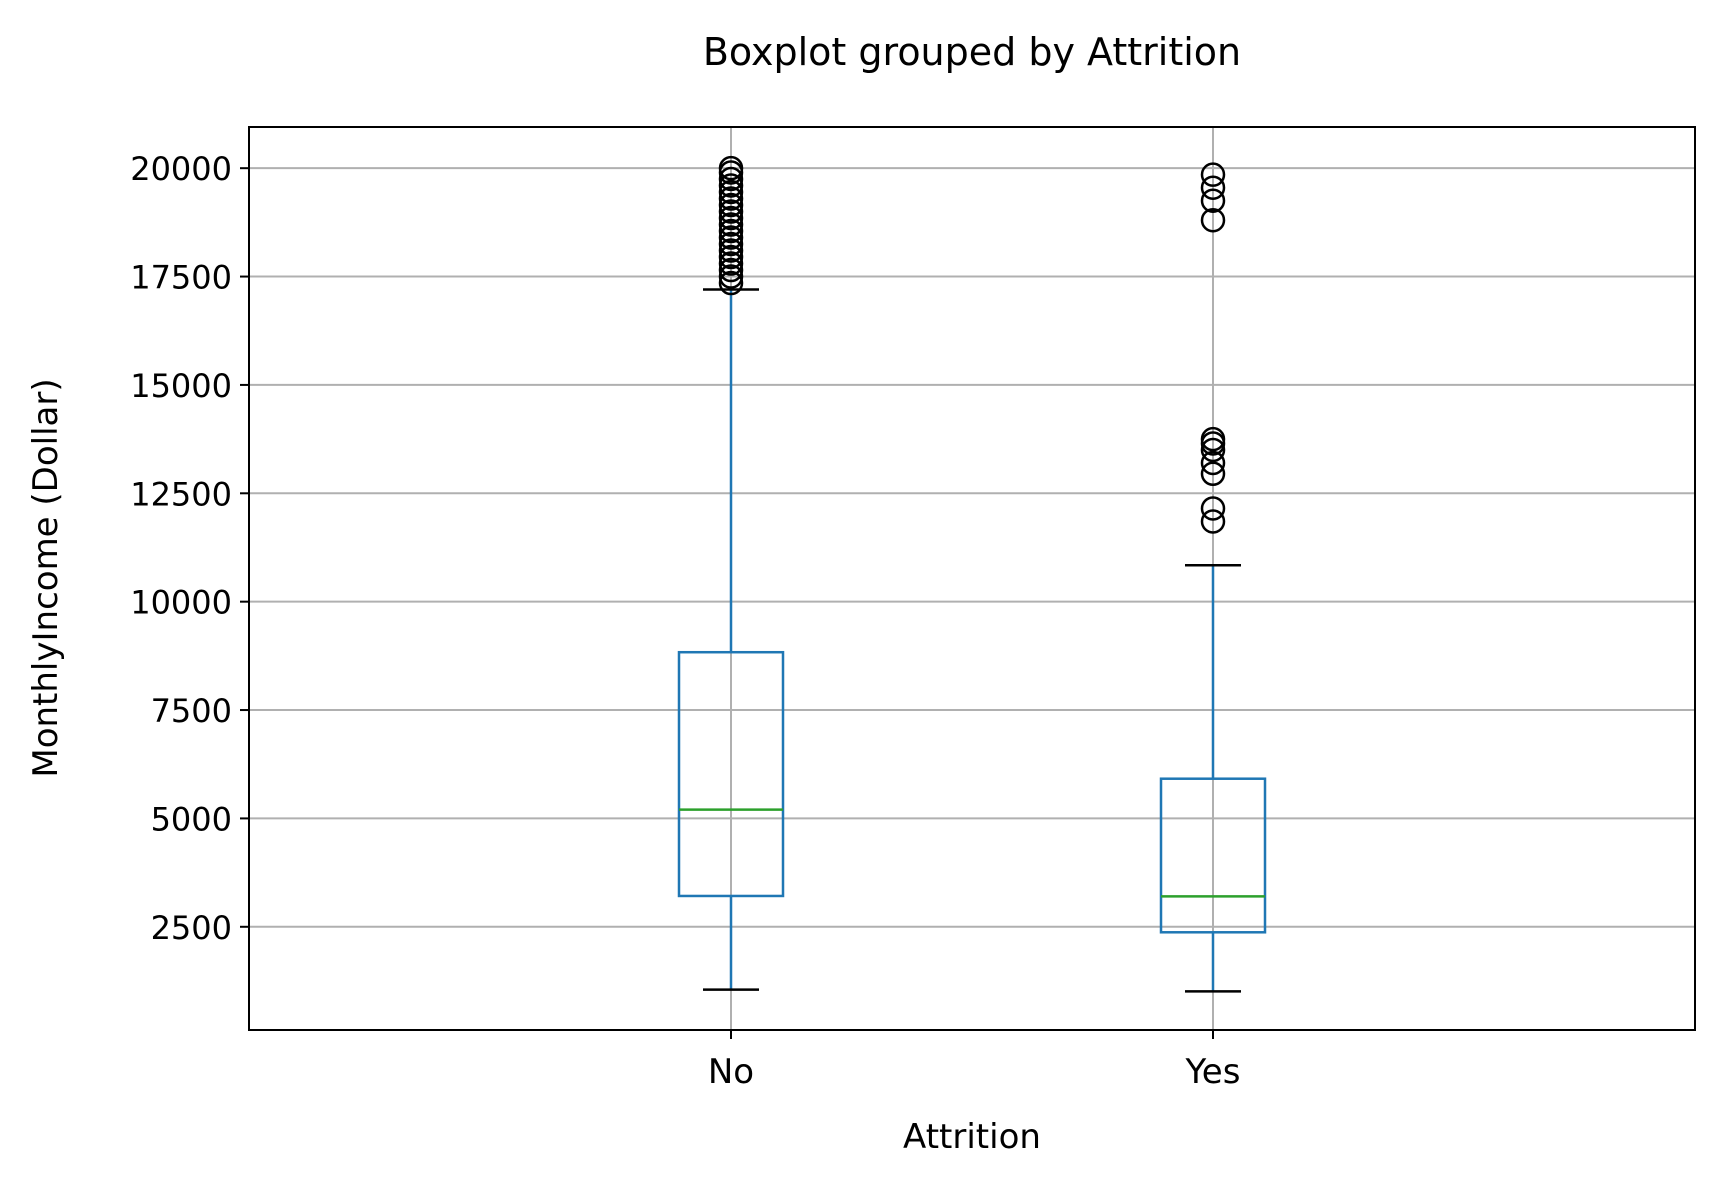 This screenshot has width=1718, height=1181. I want to click on x-tick-label: No, so click(731, 1072).